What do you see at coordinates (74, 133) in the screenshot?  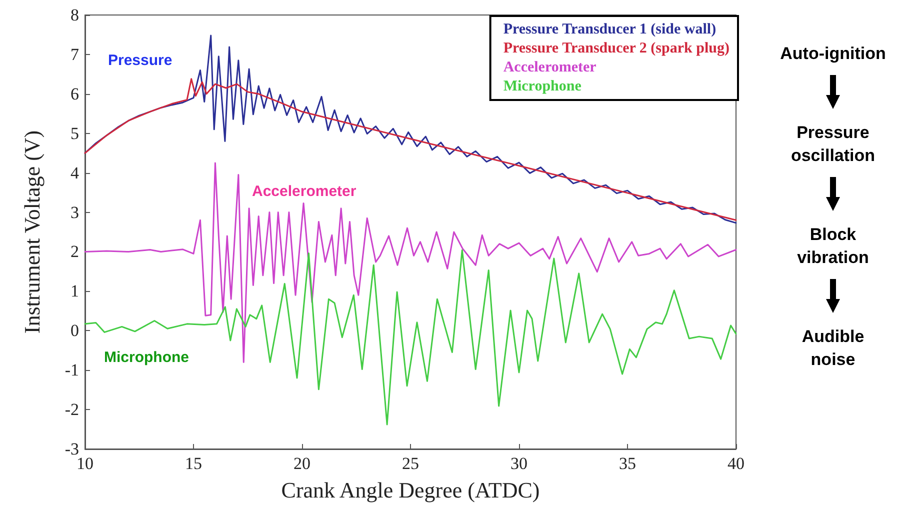 I see `y-tick-label: 5` at bounding box center [74, 133].